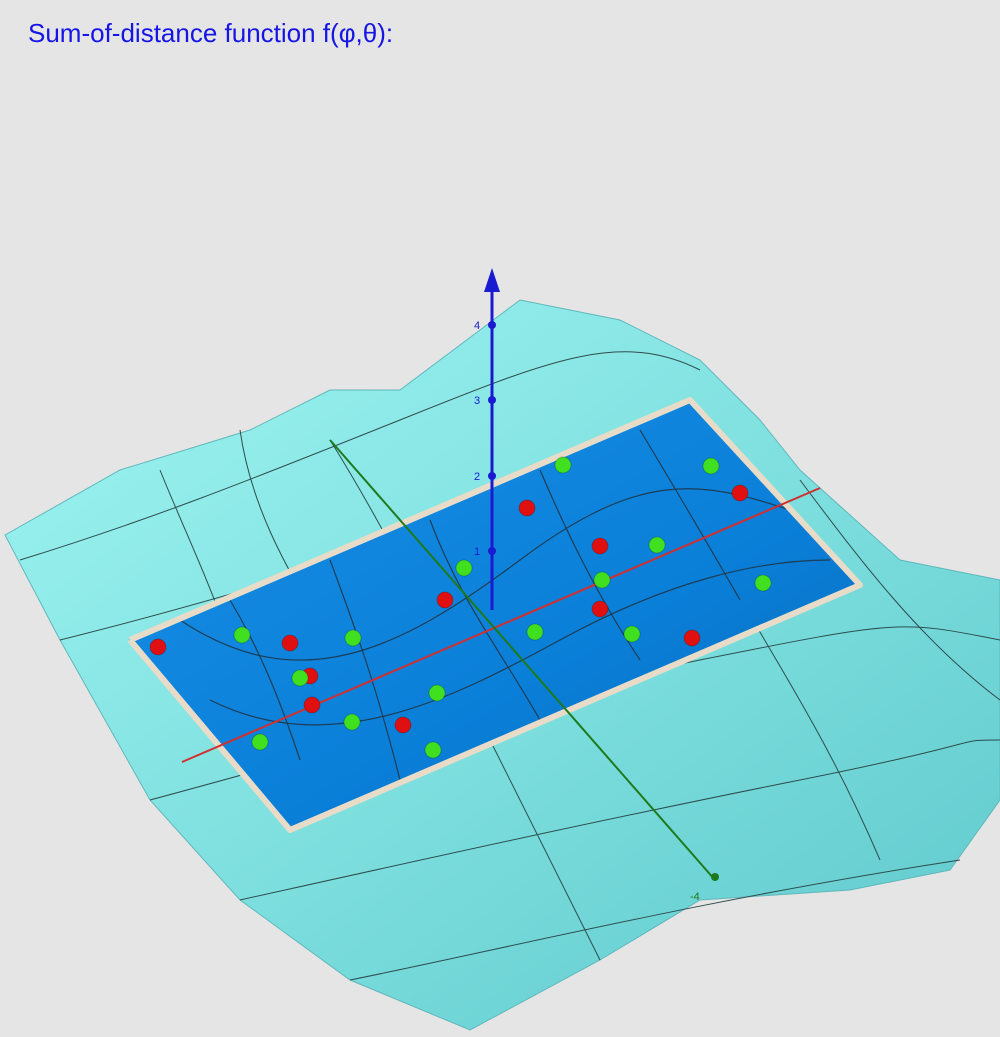  What do you see at coordinates (492, 280) in the screenshot?
I see `z-axis-arrow` at bounding box center [492, 280].